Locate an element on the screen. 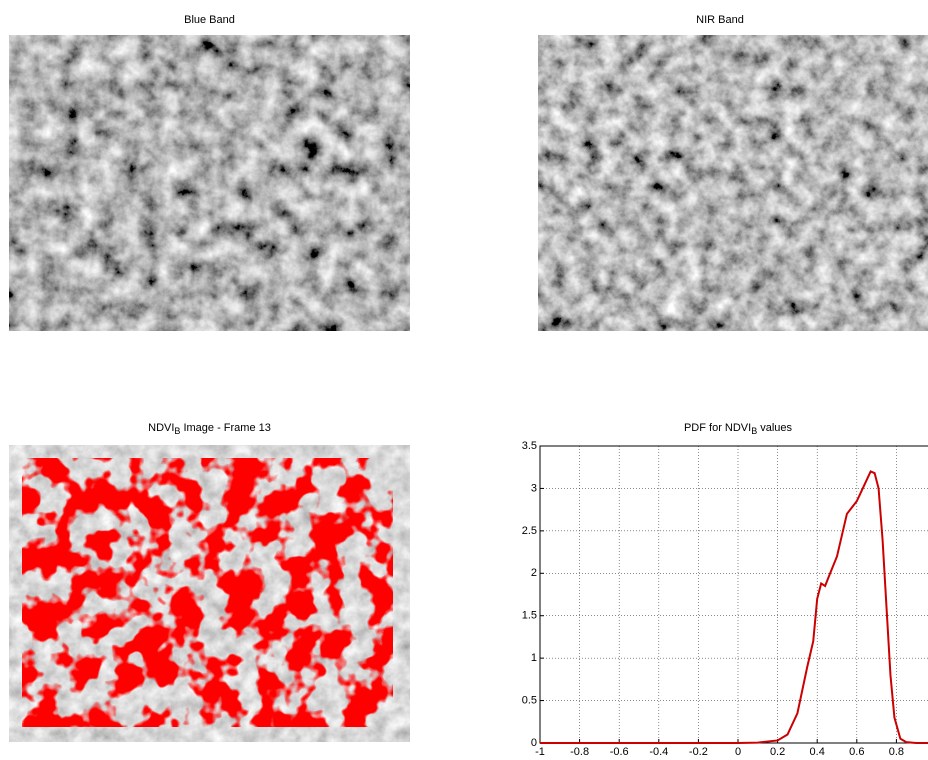 Image resolution: width=928 pixels, height=760 pixels. x-tick-label: -1 is located at coordinates (540, 752).